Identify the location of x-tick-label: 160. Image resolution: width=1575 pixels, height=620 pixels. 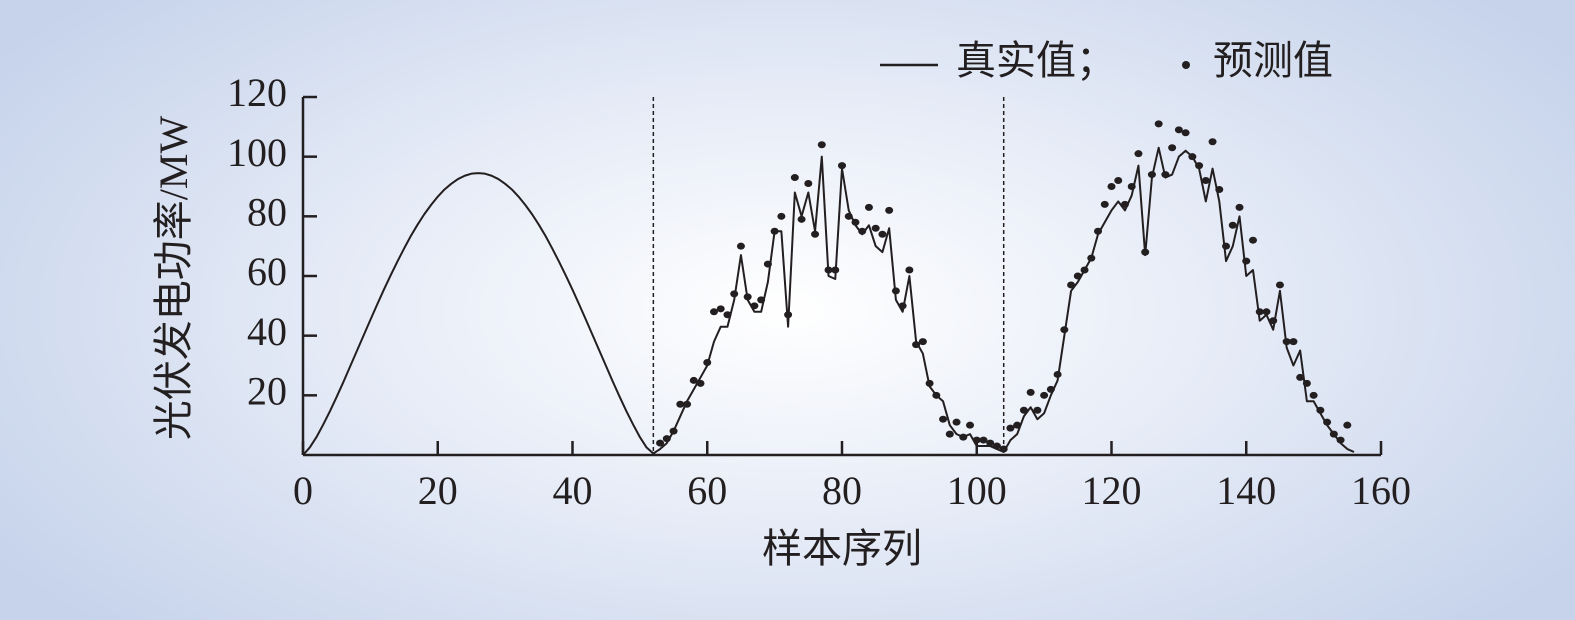
(1381, 490).